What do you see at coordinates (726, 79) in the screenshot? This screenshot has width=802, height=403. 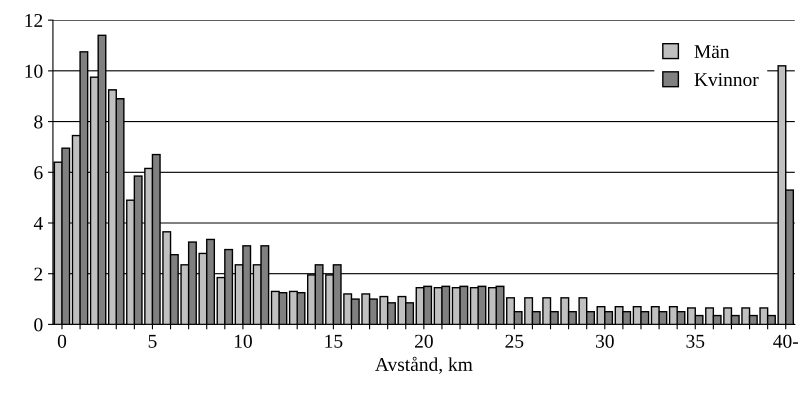 I see `legend-label: Kvinnor` at bounding box center [726, 79].